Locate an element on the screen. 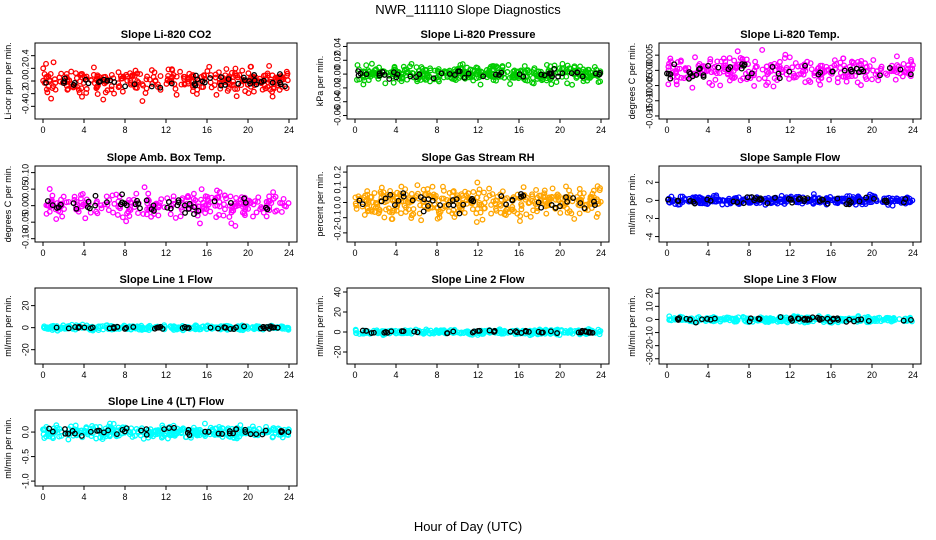  x-tick-label: 0 is located at coordinates (354, 375).